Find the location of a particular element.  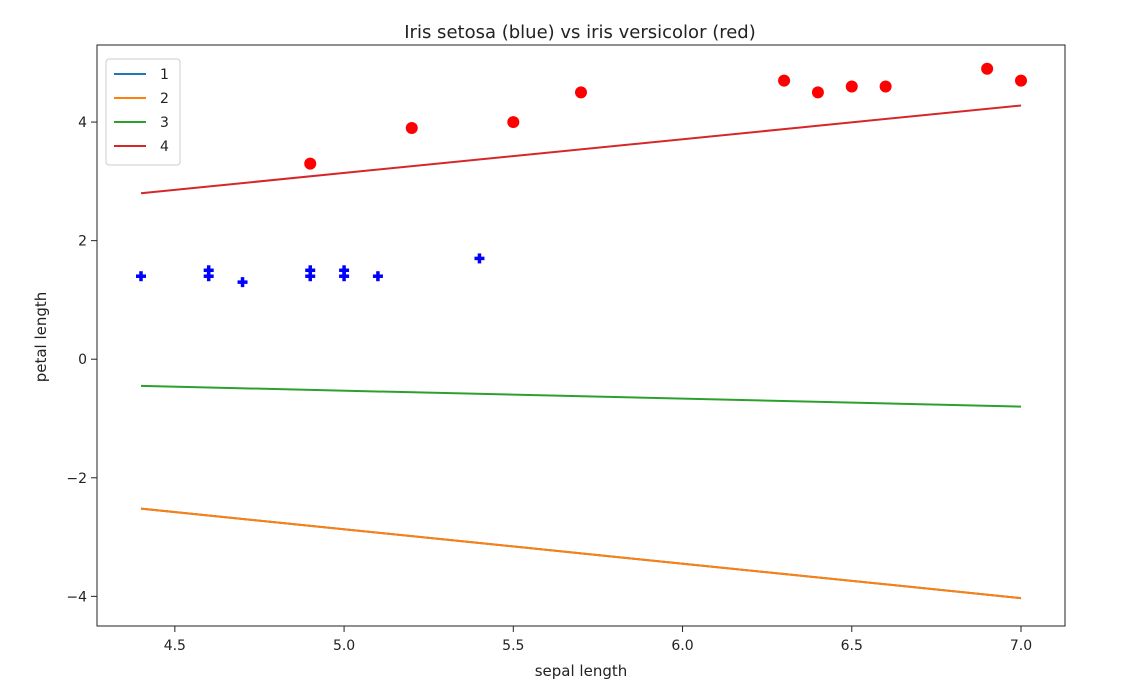

legend-box is located at coordinates (143, 112).